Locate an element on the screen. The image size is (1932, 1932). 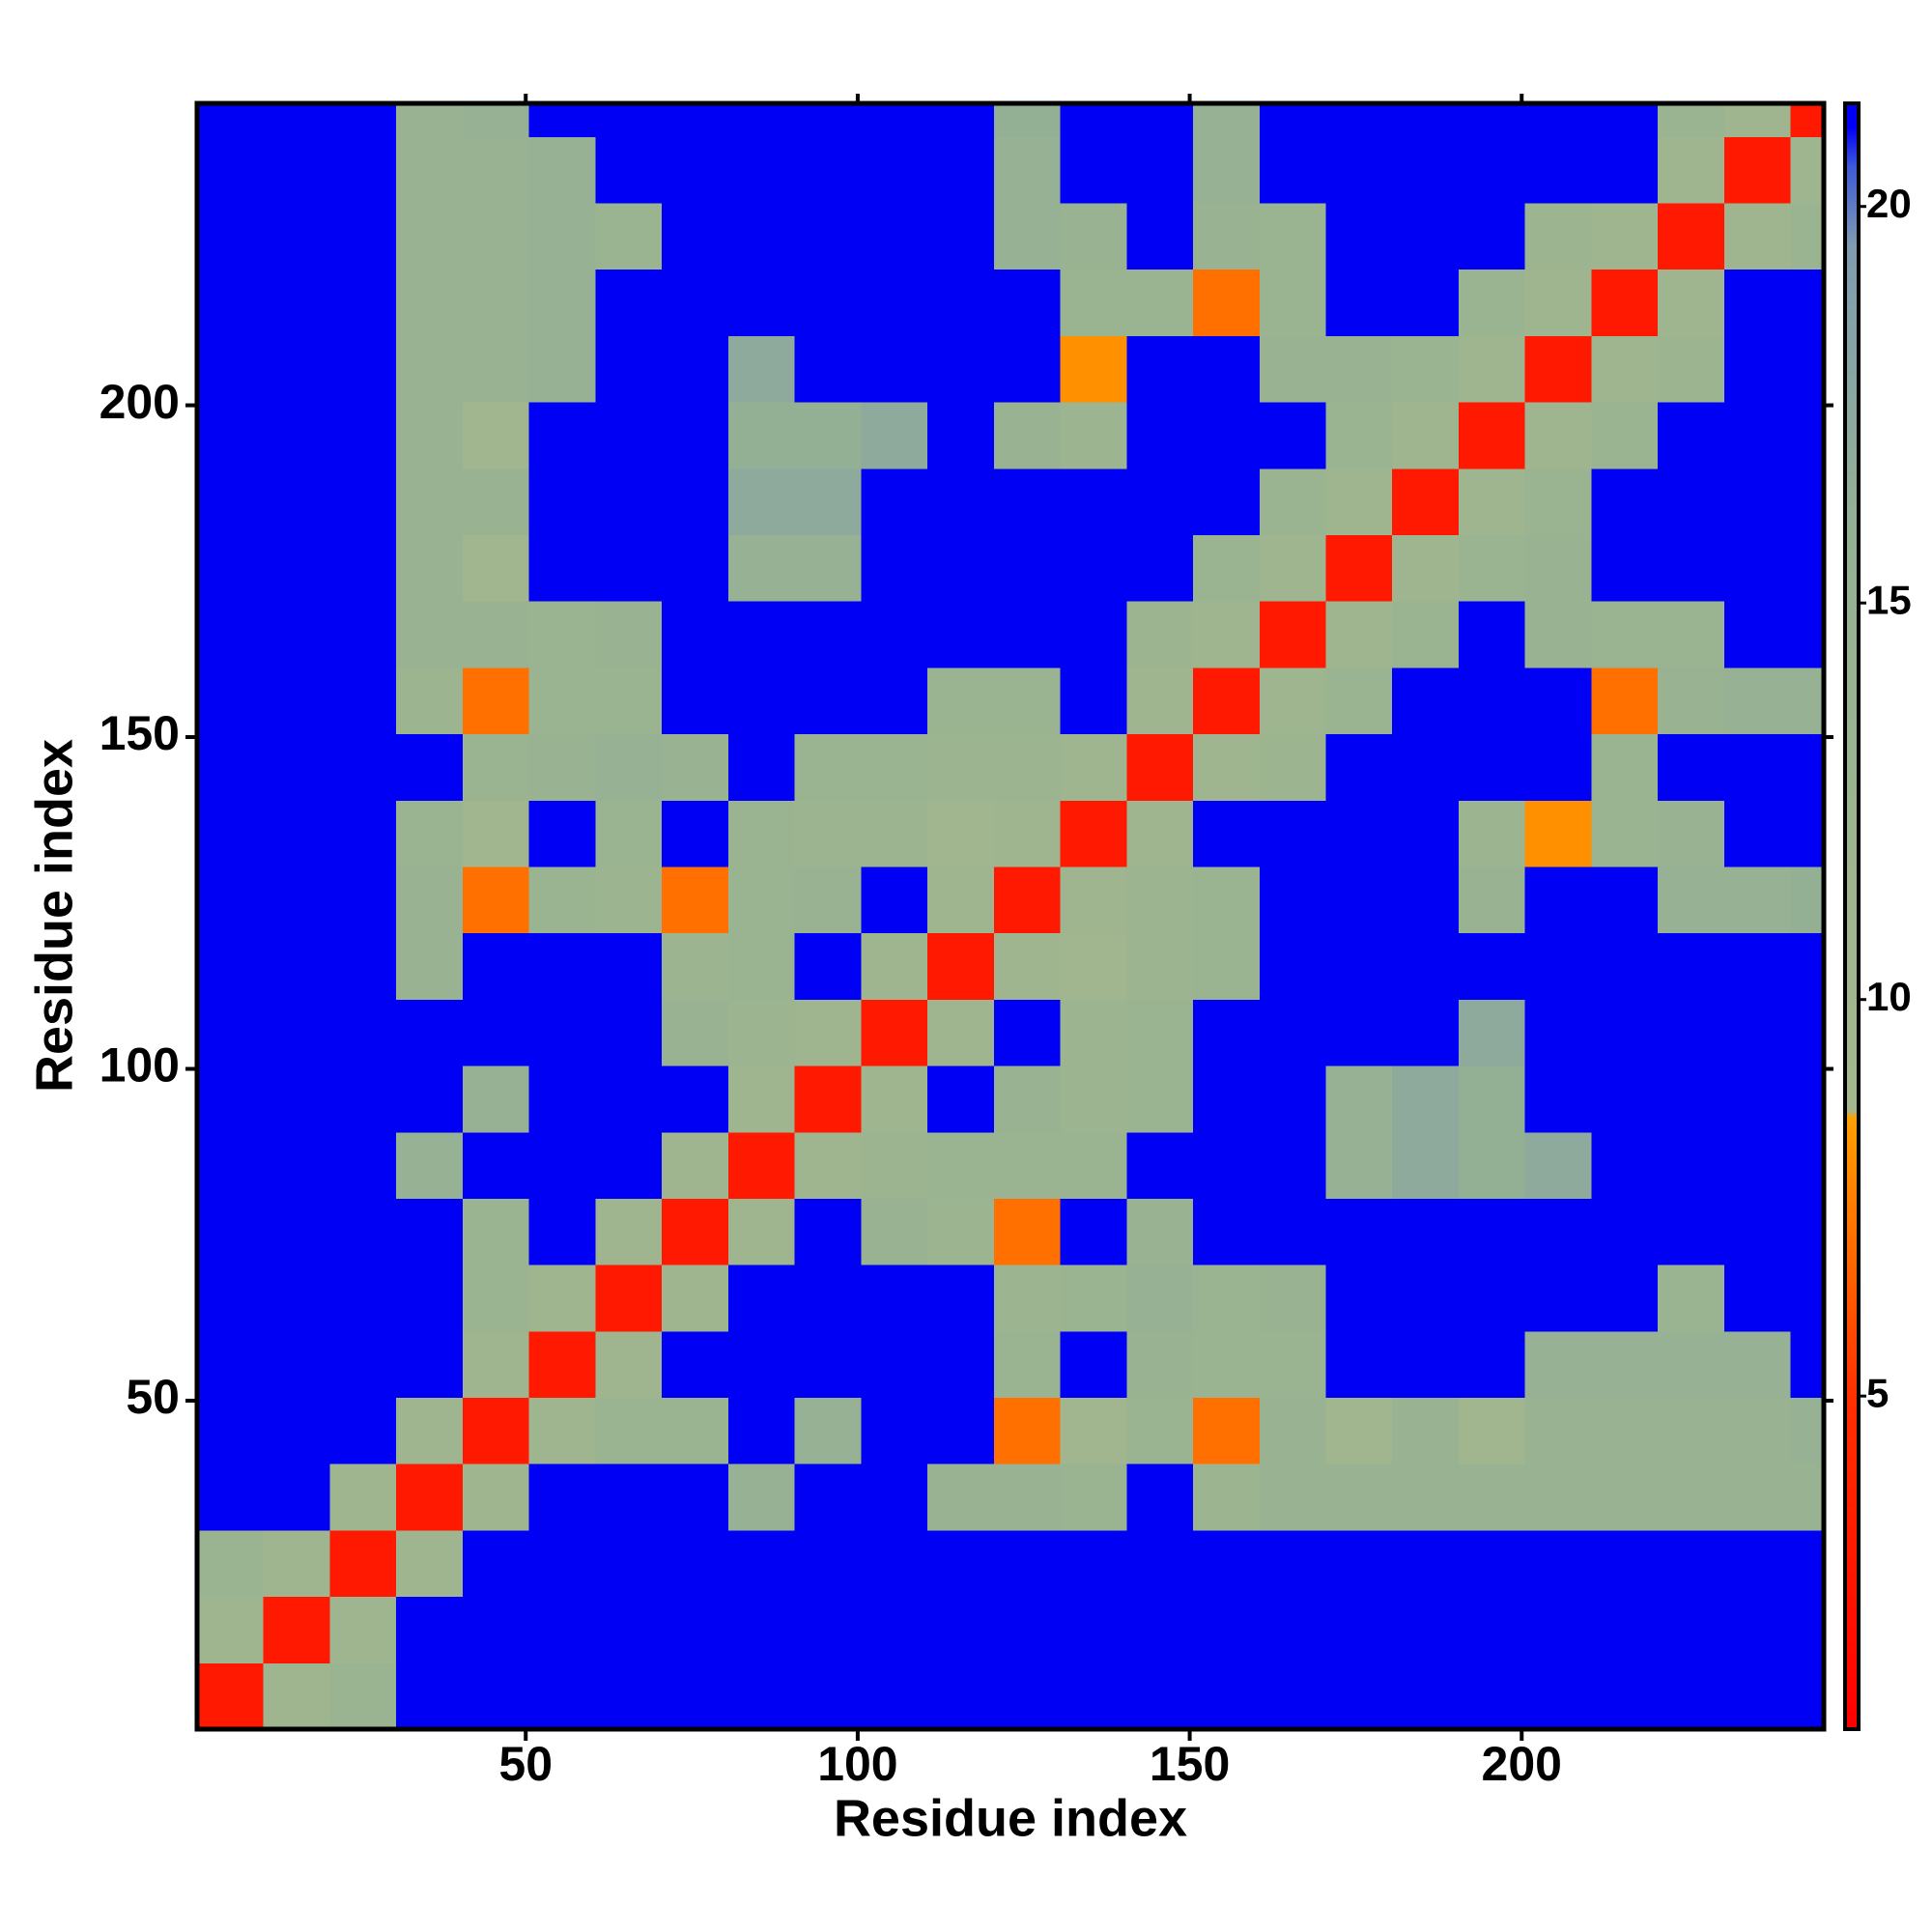
y-tick-label: 200 is located at coordinates (139, 402).